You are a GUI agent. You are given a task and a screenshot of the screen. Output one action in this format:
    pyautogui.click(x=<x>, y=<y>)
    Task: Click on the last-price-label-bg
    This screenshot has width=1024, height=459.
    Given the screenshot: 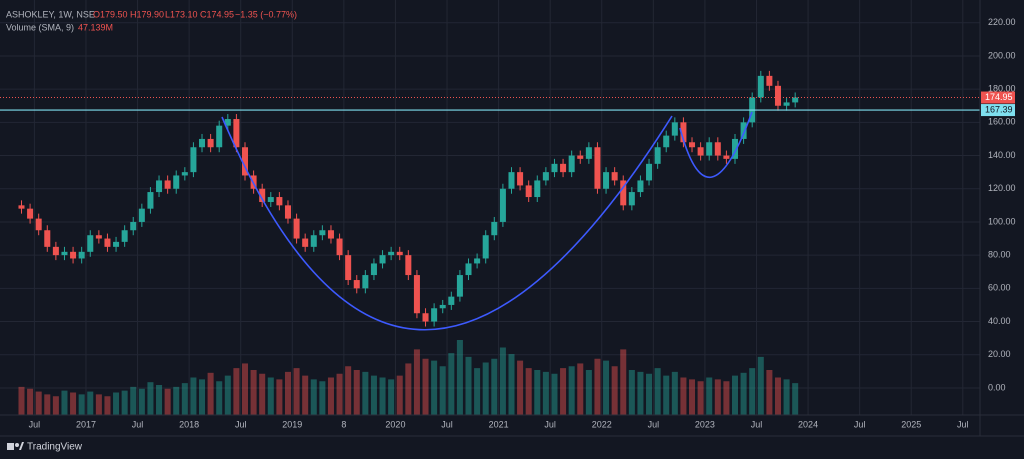 What is the action you would take?
    pyautogui.click(x=998, y=97)
    